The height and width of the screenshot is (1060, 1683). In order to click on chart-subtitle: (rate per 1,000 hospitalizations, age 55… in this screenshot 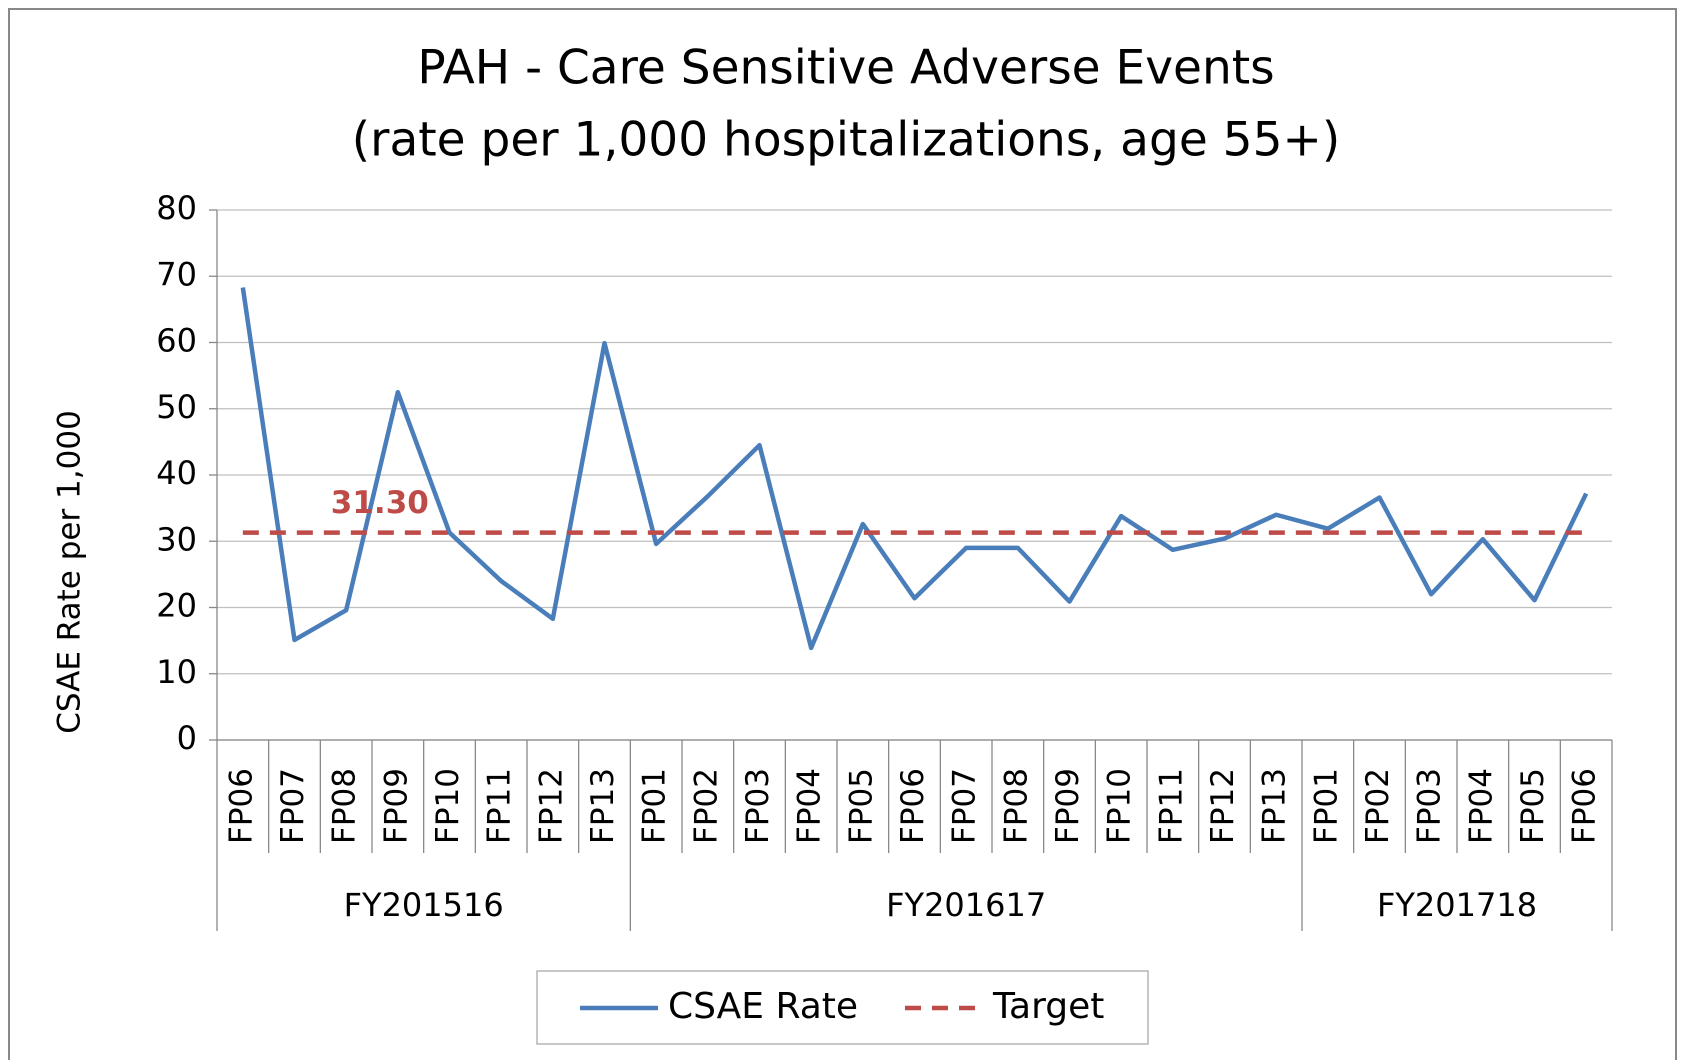, I will do `click(846, 140)`.